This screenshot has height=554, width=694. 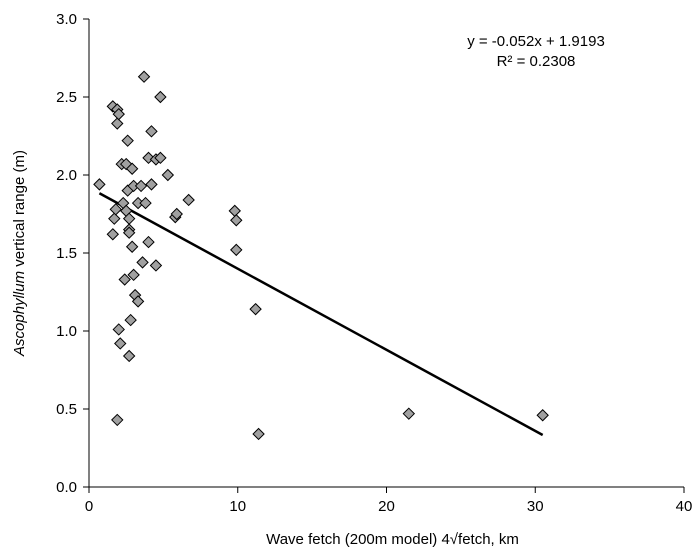 What do you see at coordinates (535, 506) in the screenshot?
I see `x-tick-label: 30` at bounding box center [535, 506].